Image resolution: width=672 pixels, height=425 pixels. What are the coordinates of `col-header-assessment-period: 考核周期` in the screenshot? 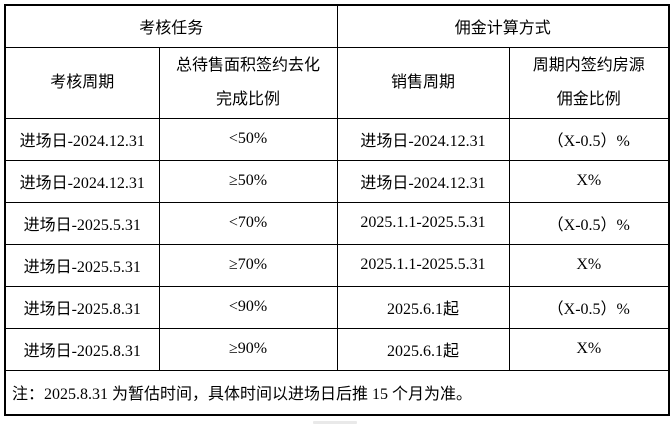 It's located at (82, 82).